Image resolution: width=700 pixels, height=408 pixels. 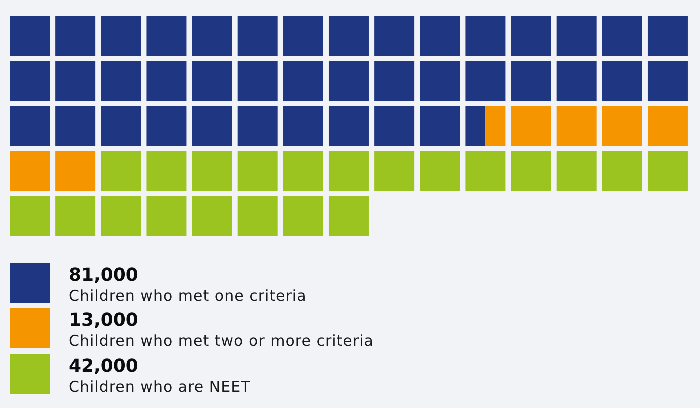 I want to click on data-label: 42,000, so click(x=103, y=366).